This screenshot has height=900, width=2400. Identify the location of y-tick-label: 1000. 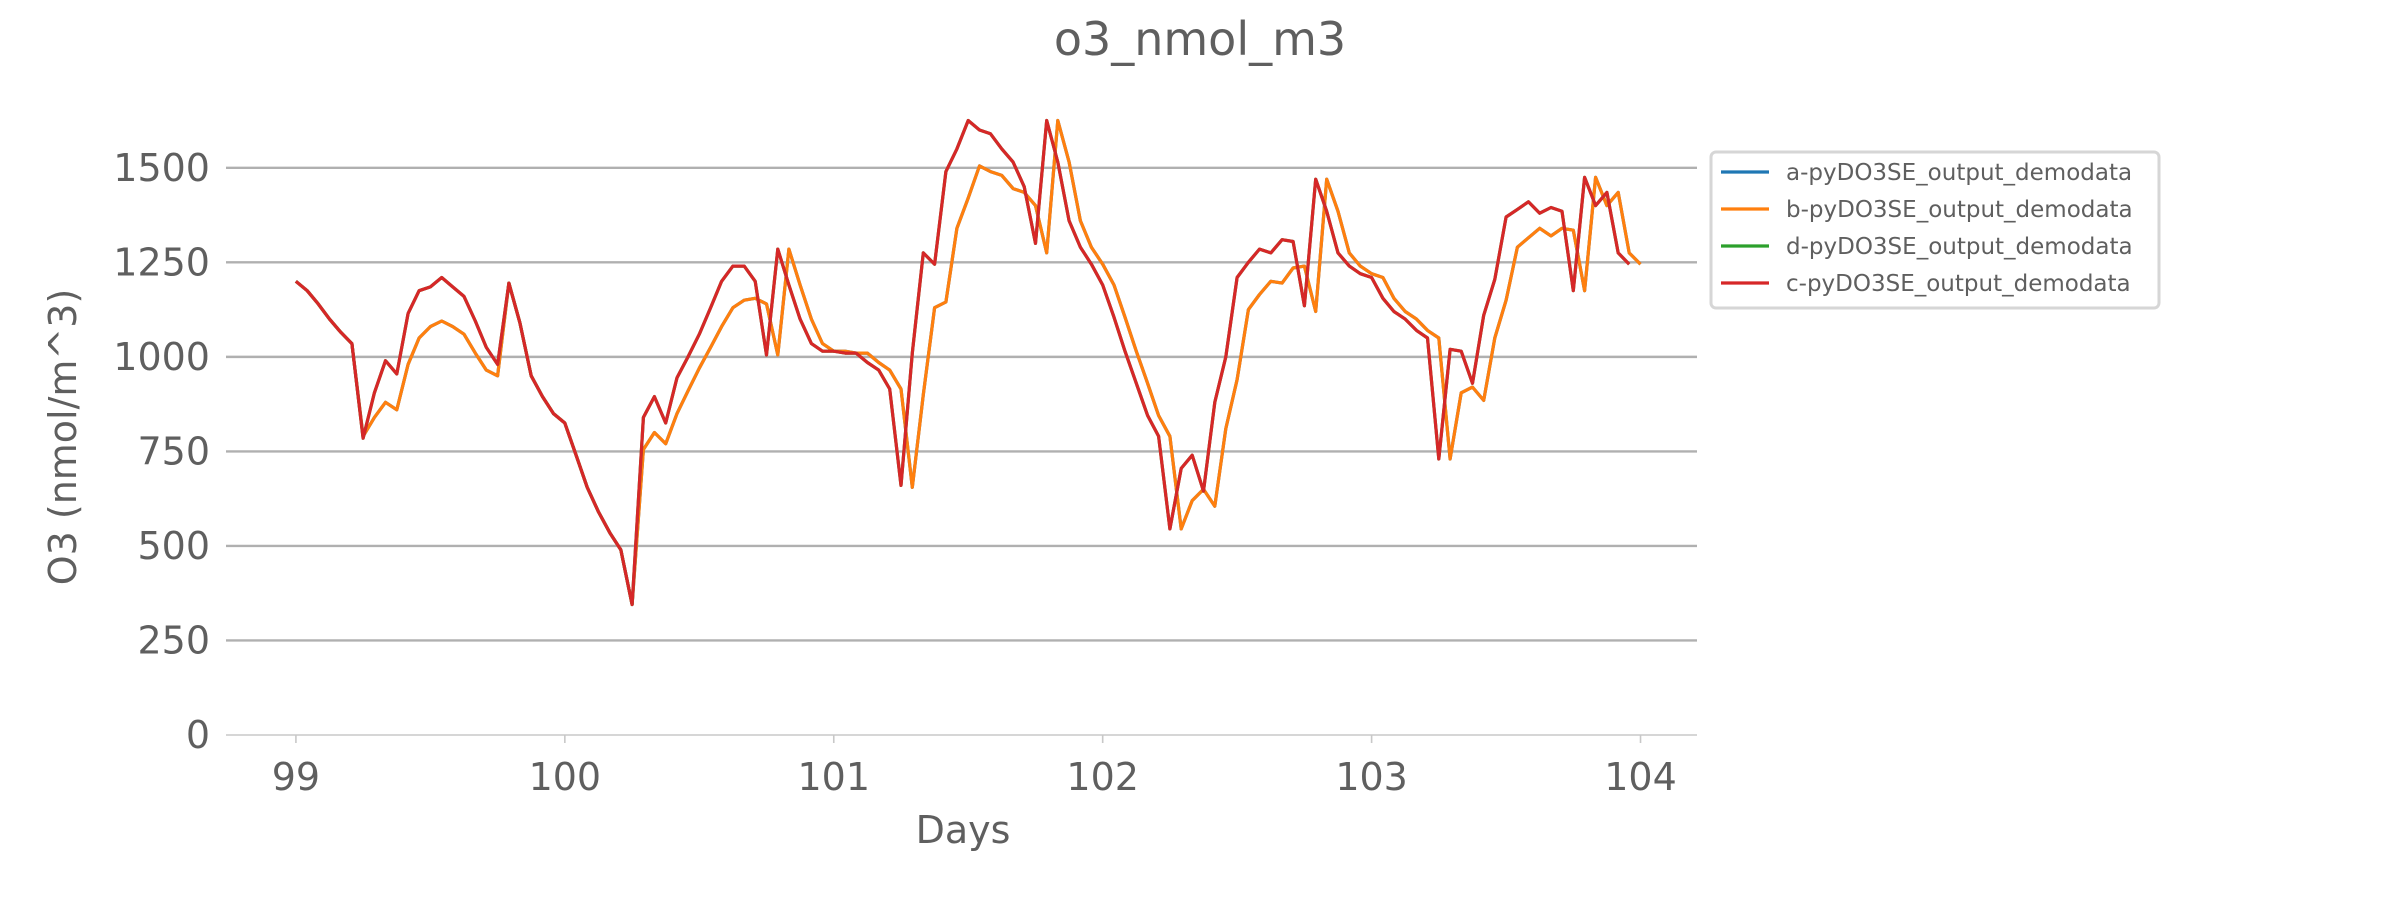
(161, 357).